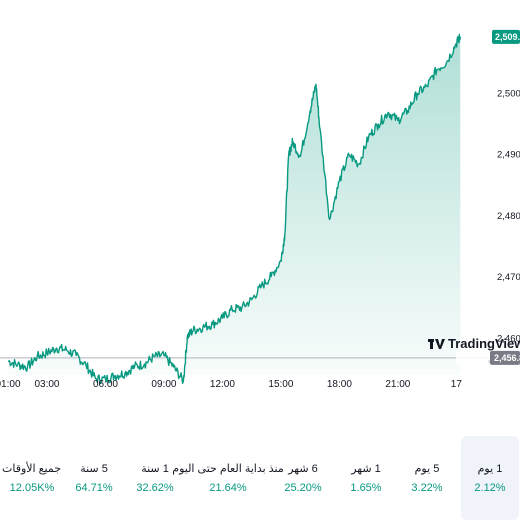 This screenshot has width=520, height=520. What do you see at coordinates (490, 488) in the screenshot?
I see `period-change-value: 2.12%` at bounding box center [490, 488].